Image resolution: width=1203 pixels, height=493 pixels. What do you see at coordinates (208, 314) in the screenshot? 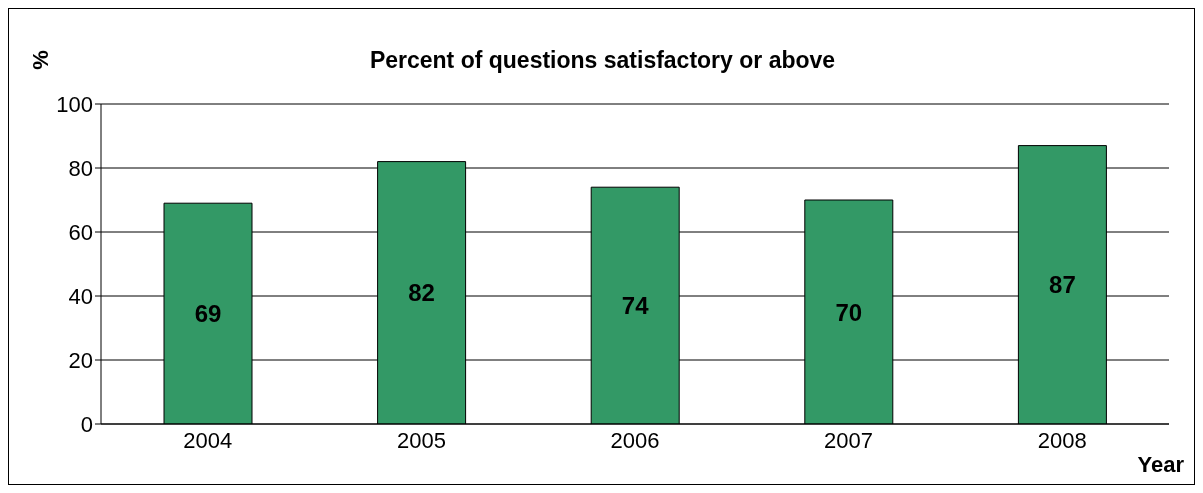
I see `data-label: 69` at bounding box center [208, 314].